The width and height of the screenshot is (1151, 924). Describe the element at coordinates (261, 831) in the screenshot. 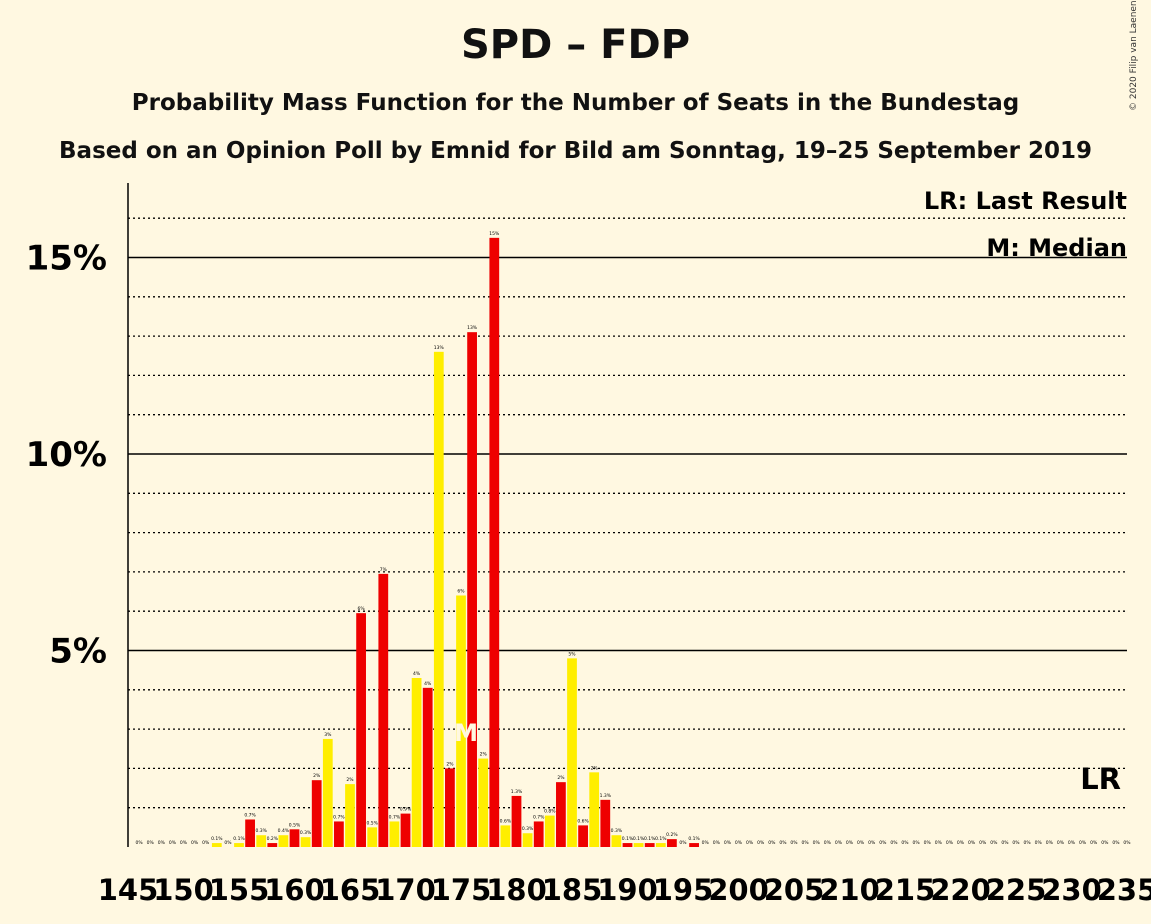

I see `bar-value-label: 0.3%` at that location.